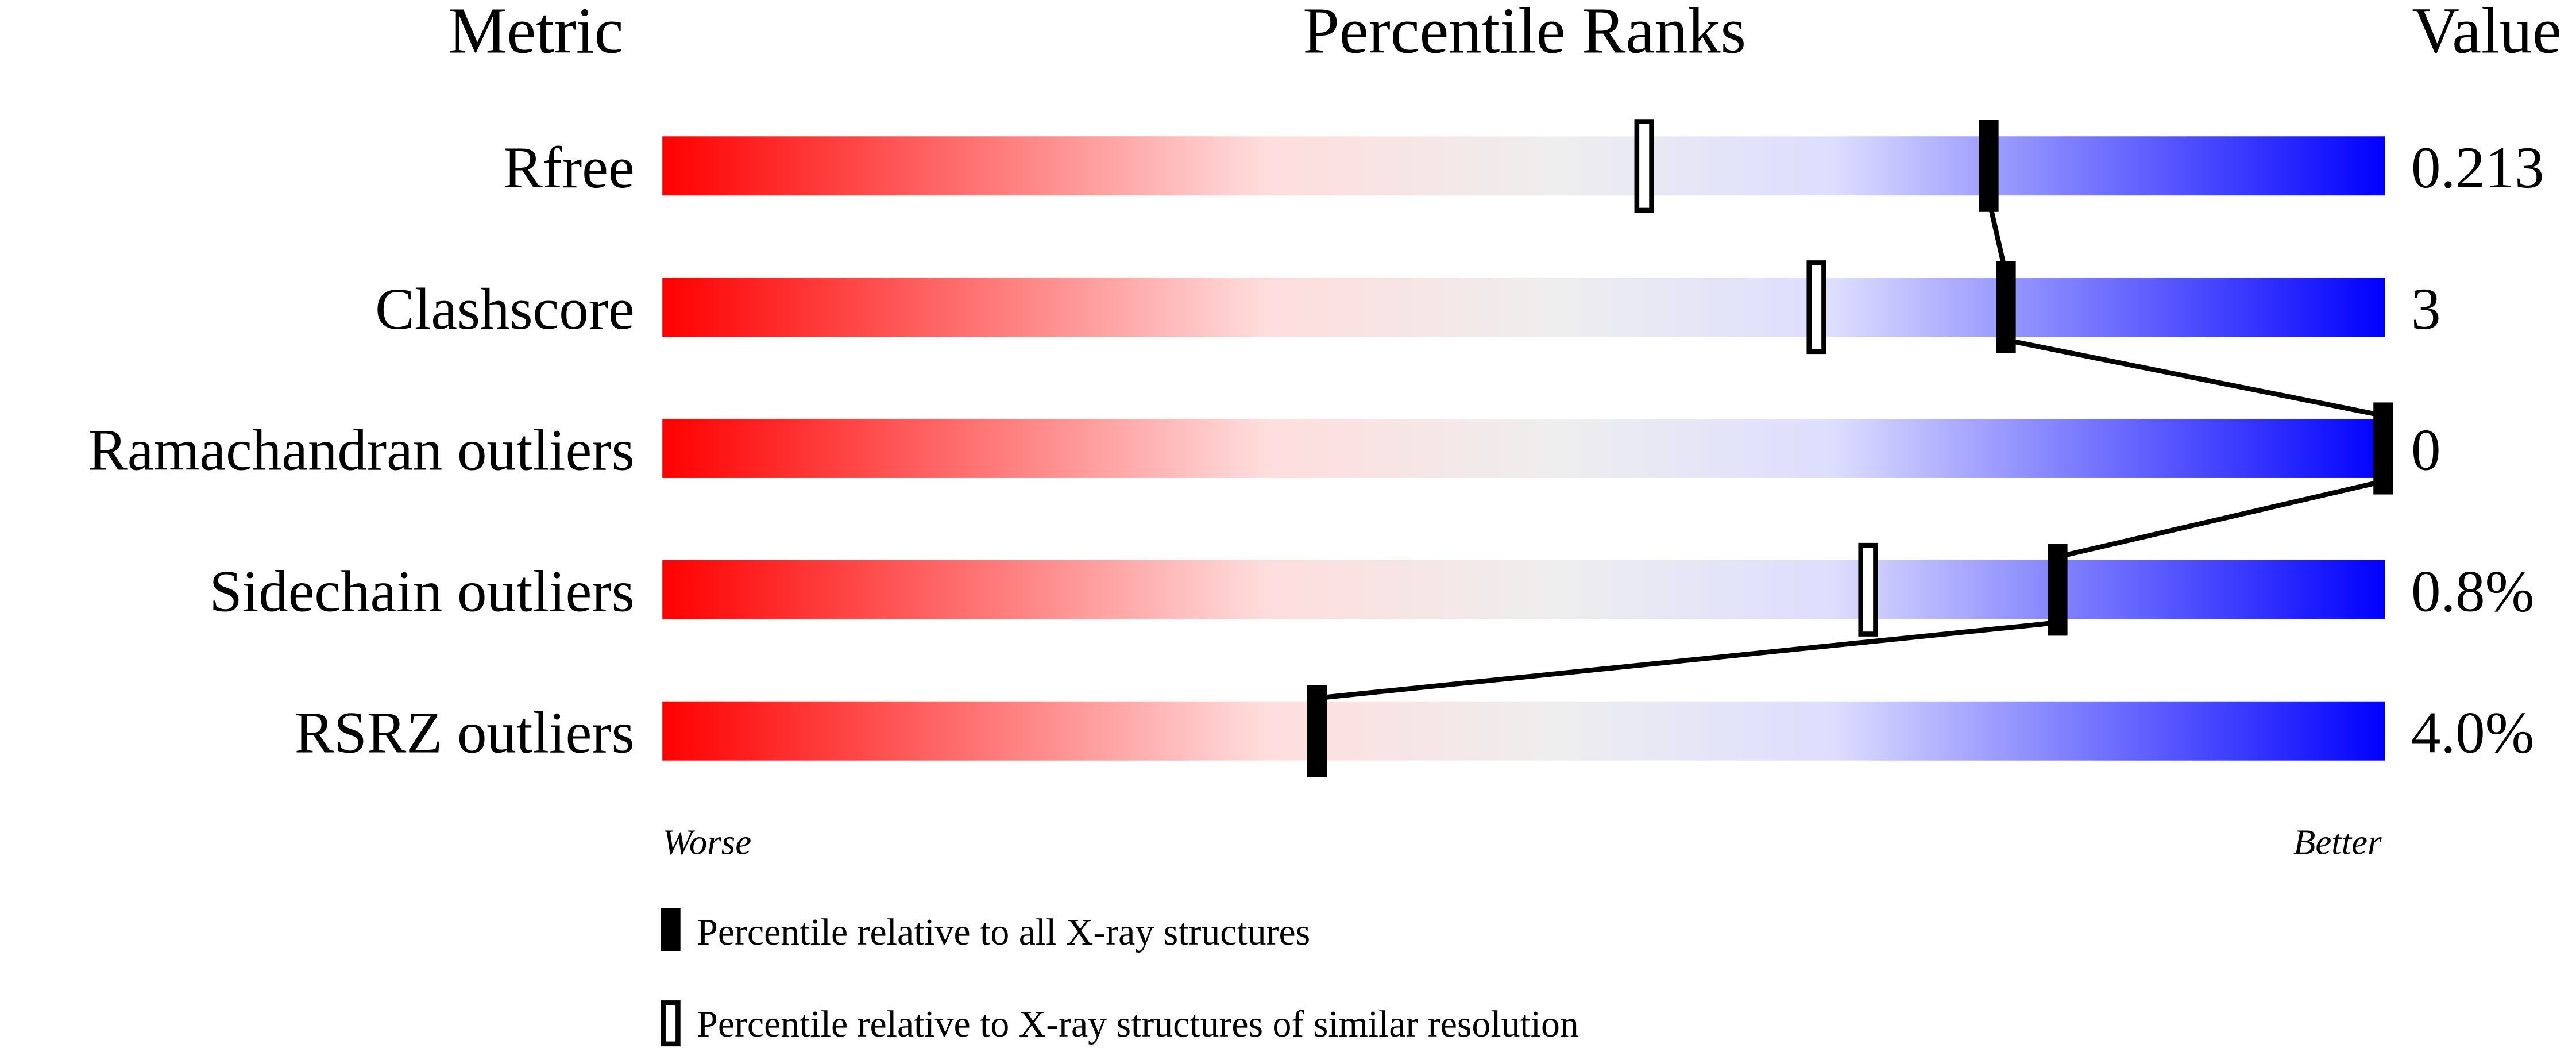 Image resolution: width=2576 pixels, height=1048 pixels. Describe the element at coordinates (421, 592) in the screenshot. I see `metric-label: Sidechain outliers` at that location.